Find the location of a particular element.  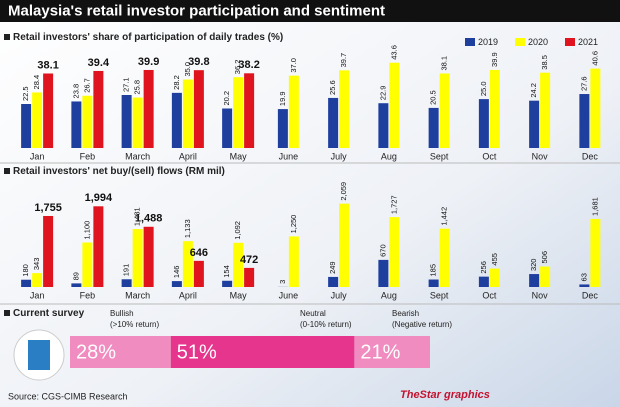

title-bar is located at coordinates (310, 11).